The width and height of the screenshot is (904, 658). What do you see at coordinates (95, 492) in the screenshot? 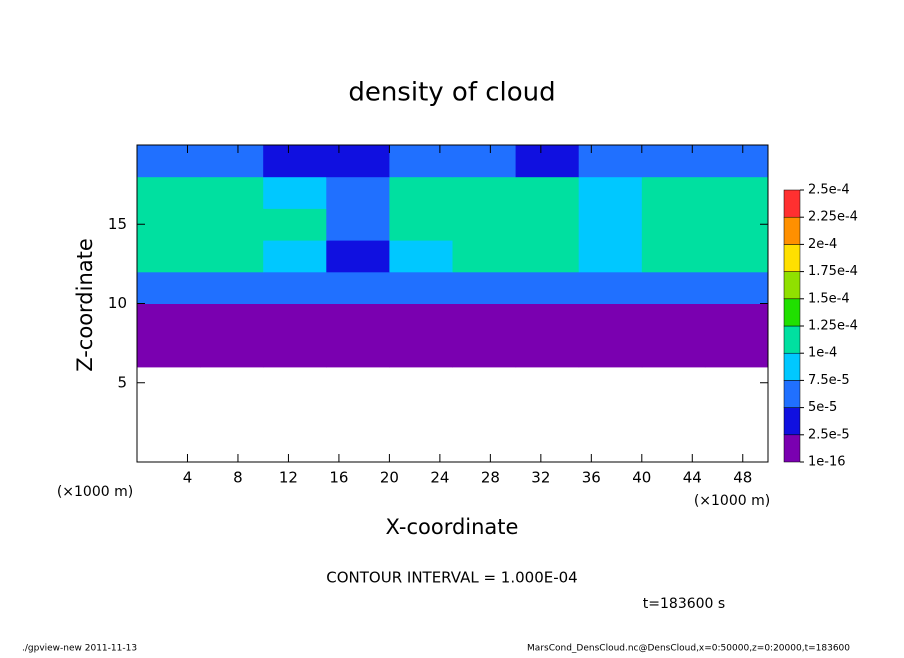
I see `x-unit-left: (×1000 m)` at bounding box center [95, 492].